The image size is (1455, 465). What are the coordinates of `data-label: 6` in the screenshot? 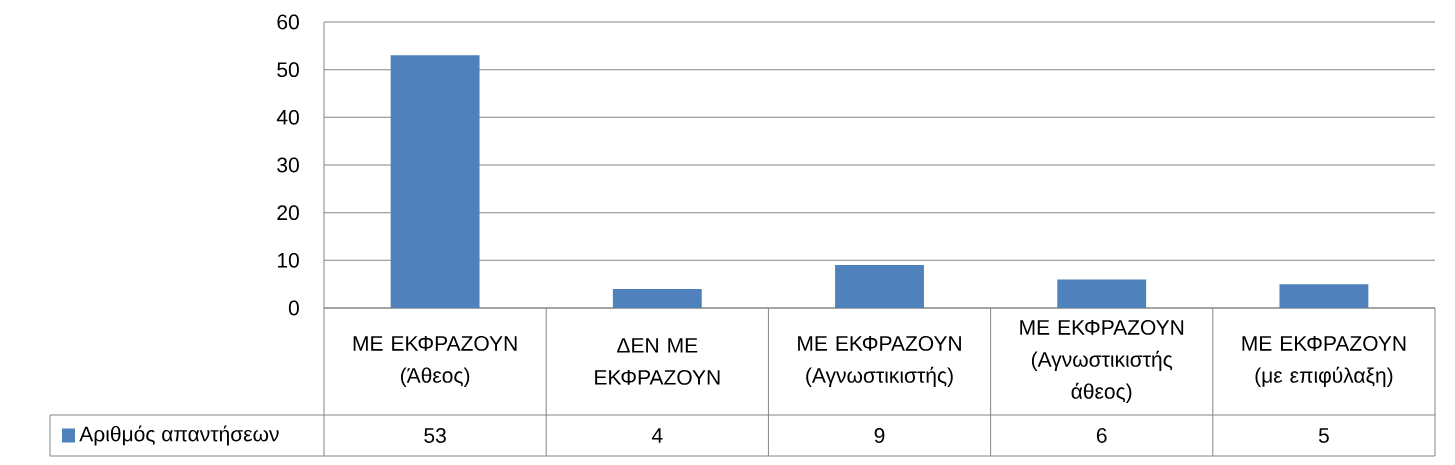 It's located at (1101, 435).